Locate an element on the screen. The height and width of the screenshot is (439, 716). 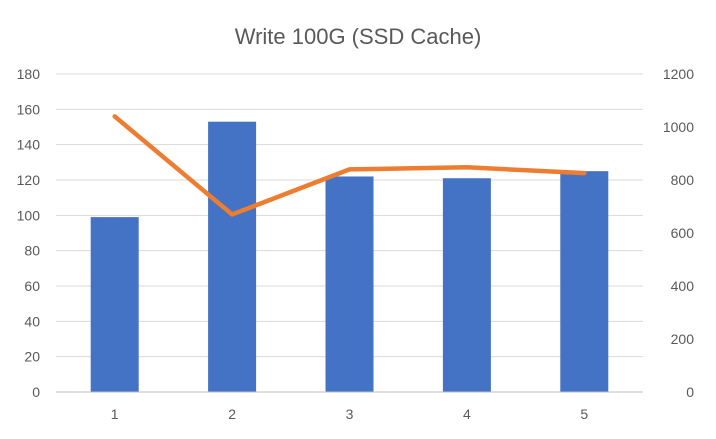
y-tick-label: 0 is located at coordinates (36, 392).